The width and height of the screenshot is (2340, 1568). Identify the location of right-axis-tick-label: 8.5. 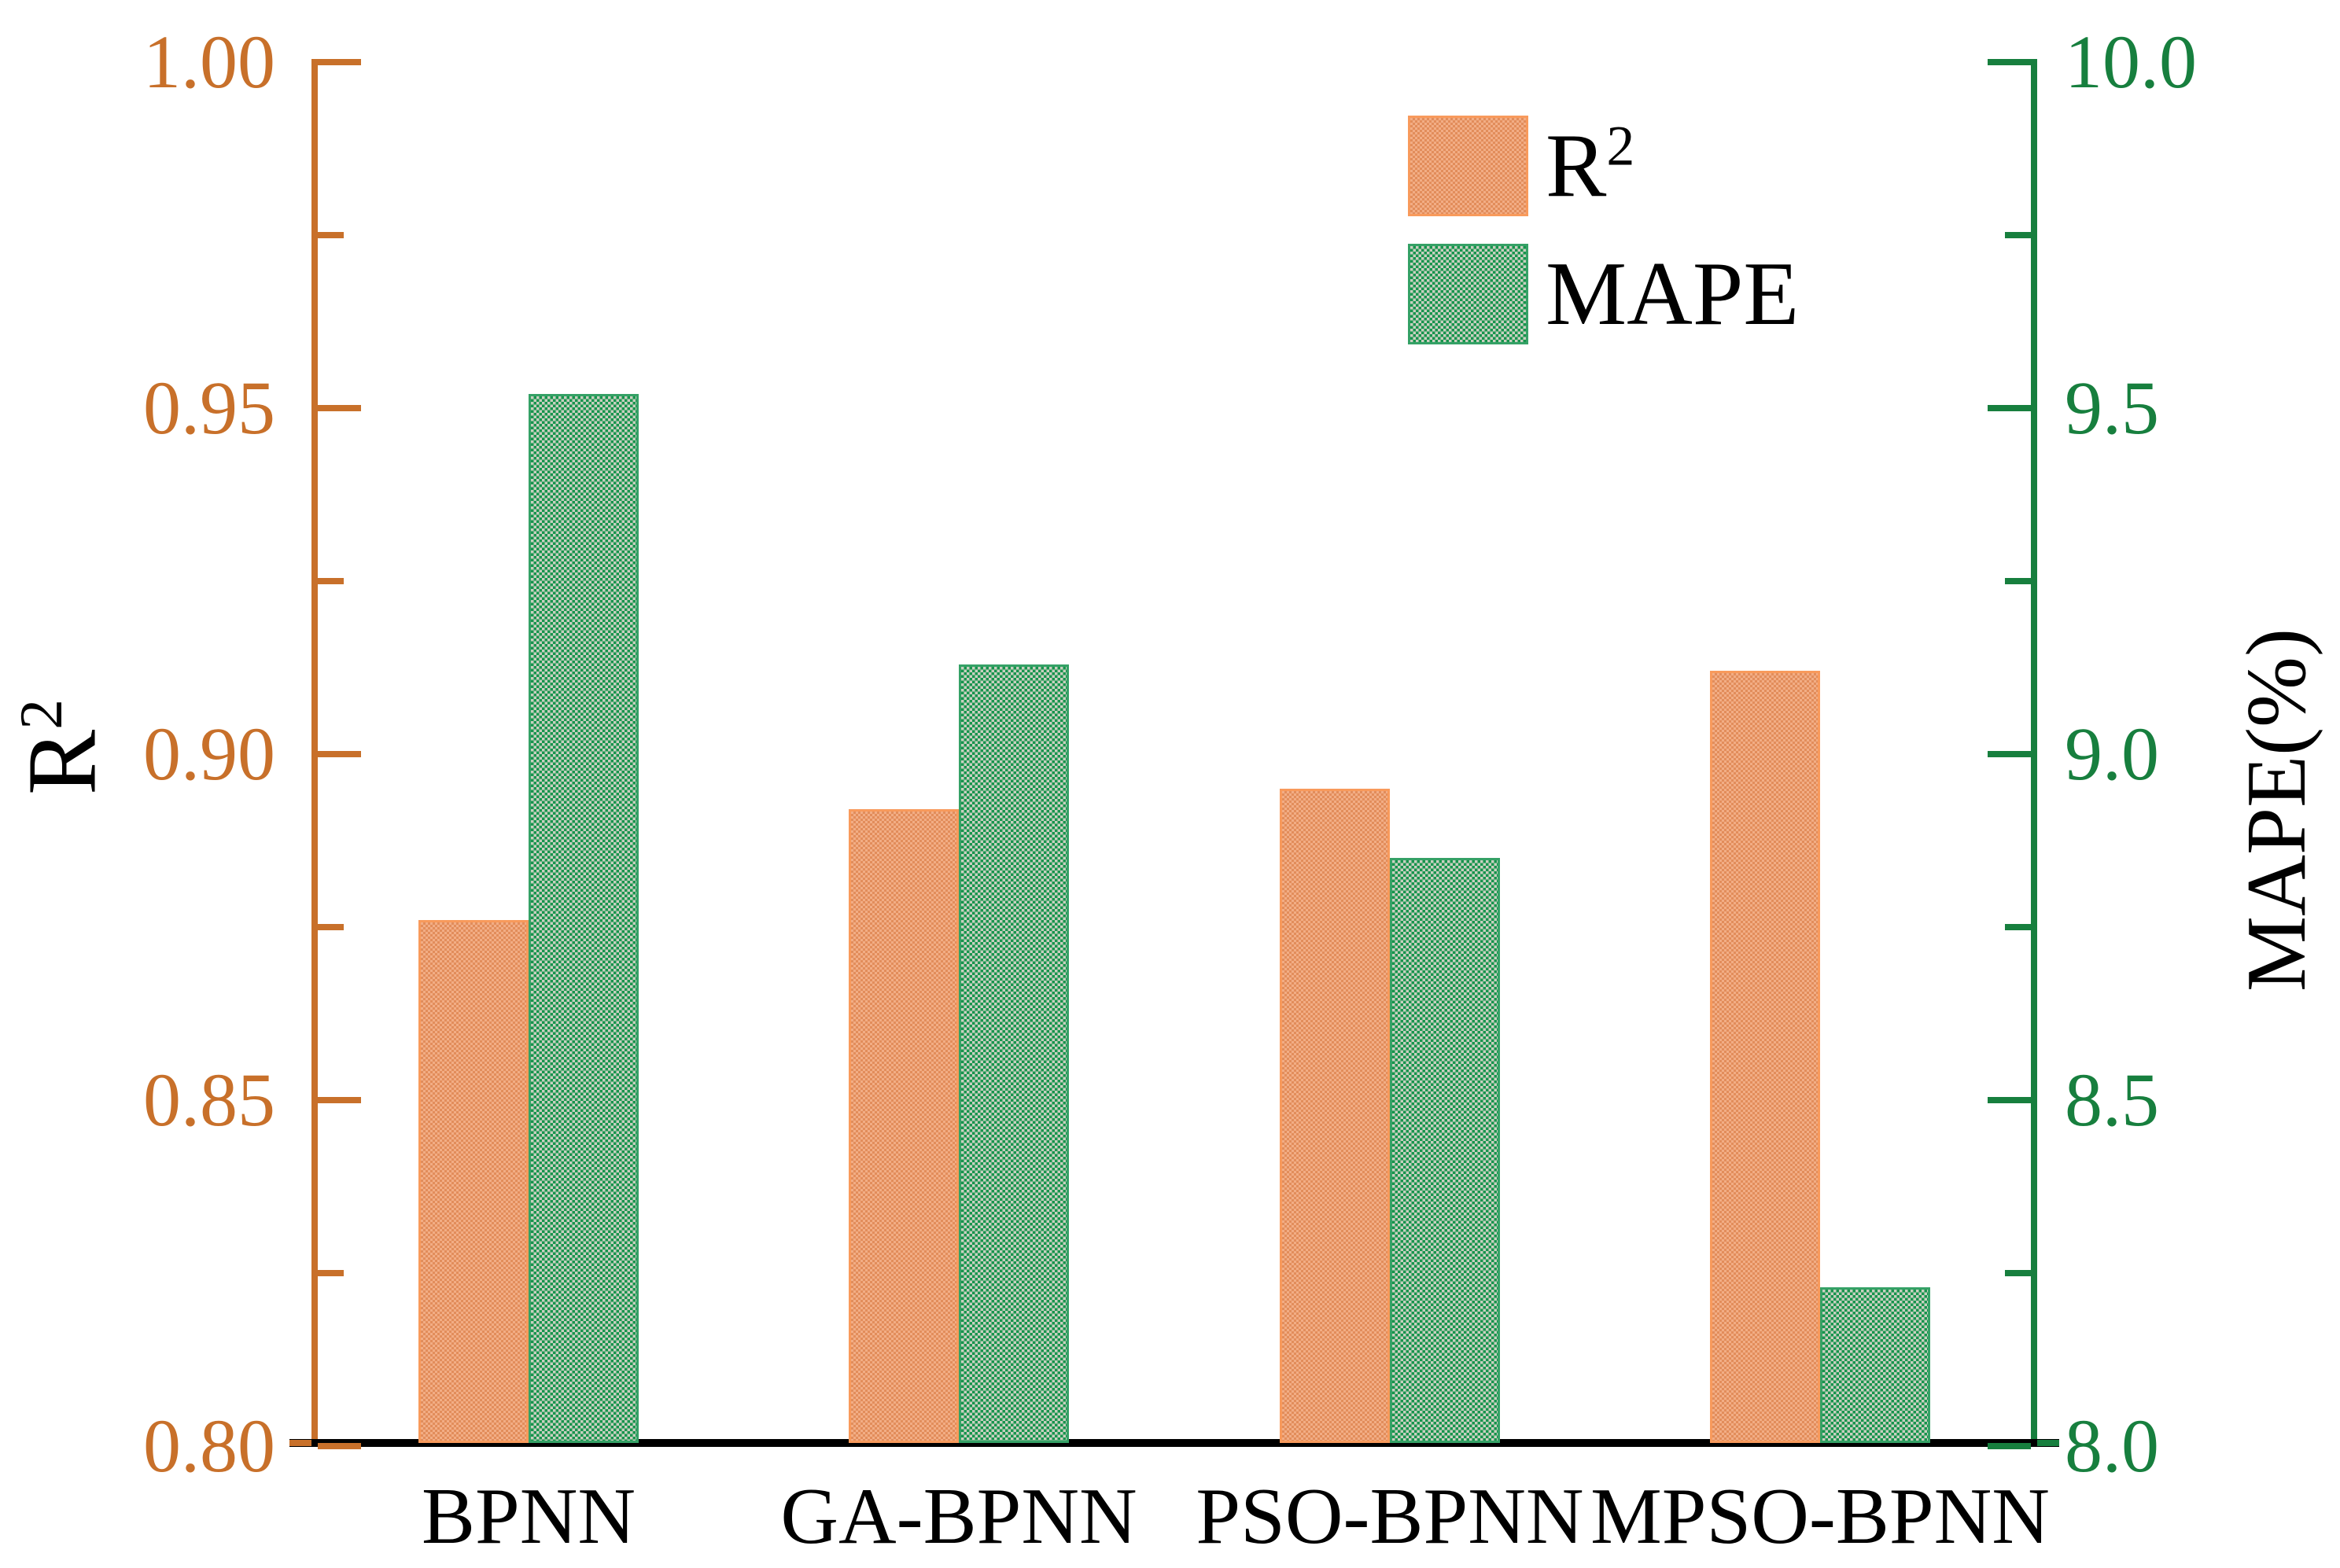
(2112, 1100).